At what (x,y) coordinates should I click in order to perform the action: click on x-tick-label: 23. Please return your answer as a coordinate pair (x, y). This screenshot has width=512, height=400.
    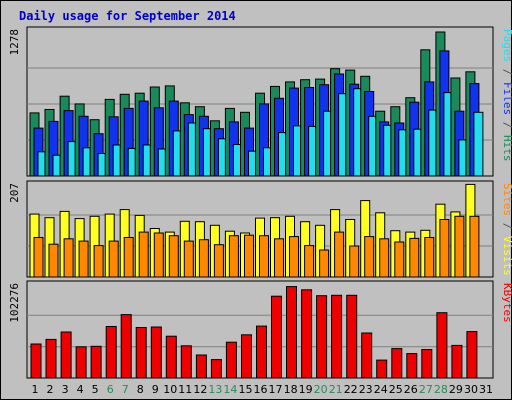
    Looking at the image, I should click on (366, 389).